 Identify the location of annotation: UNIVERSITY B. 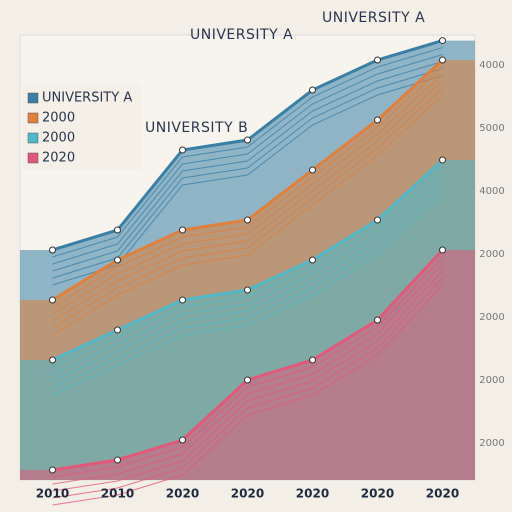
(196, 128).